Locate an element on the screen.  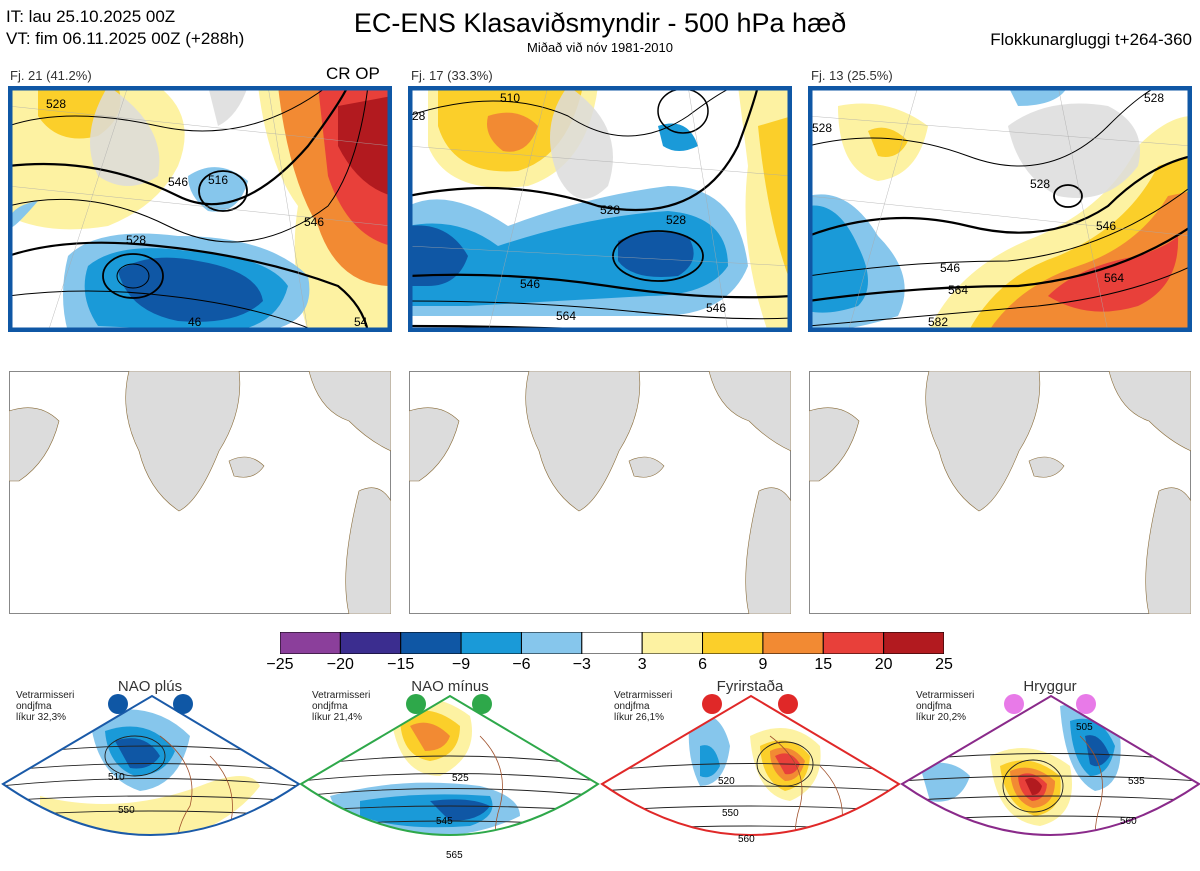
colorbar-tick-label: −3 is located at coordinates (581, 664).